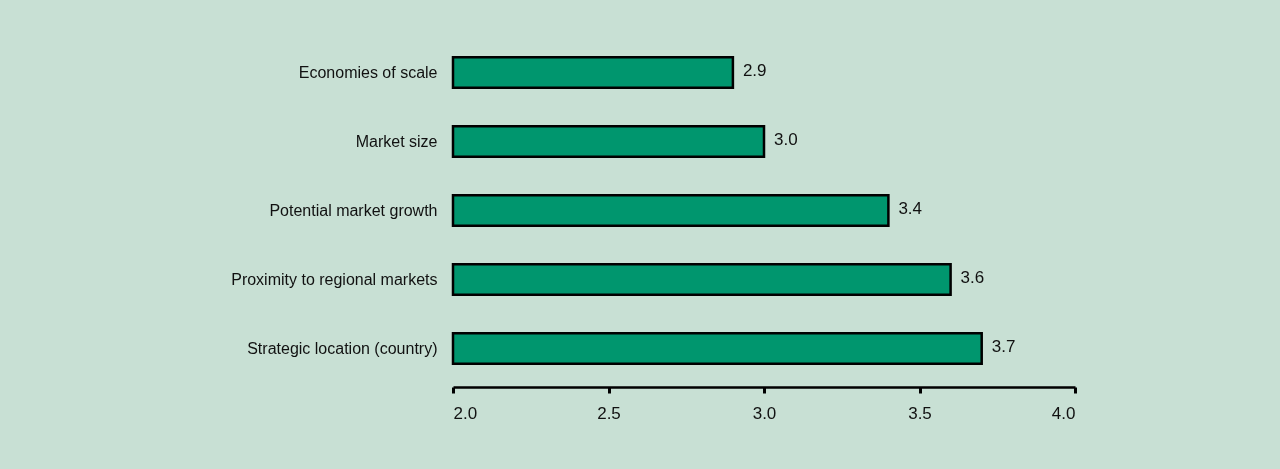 The height and width of the screenshot is (469, 1280). What do you see at coordinates (1063, 413) in the screenshot?
I see `x-tick-label: 4.0` at bounding box center [1063, 413].